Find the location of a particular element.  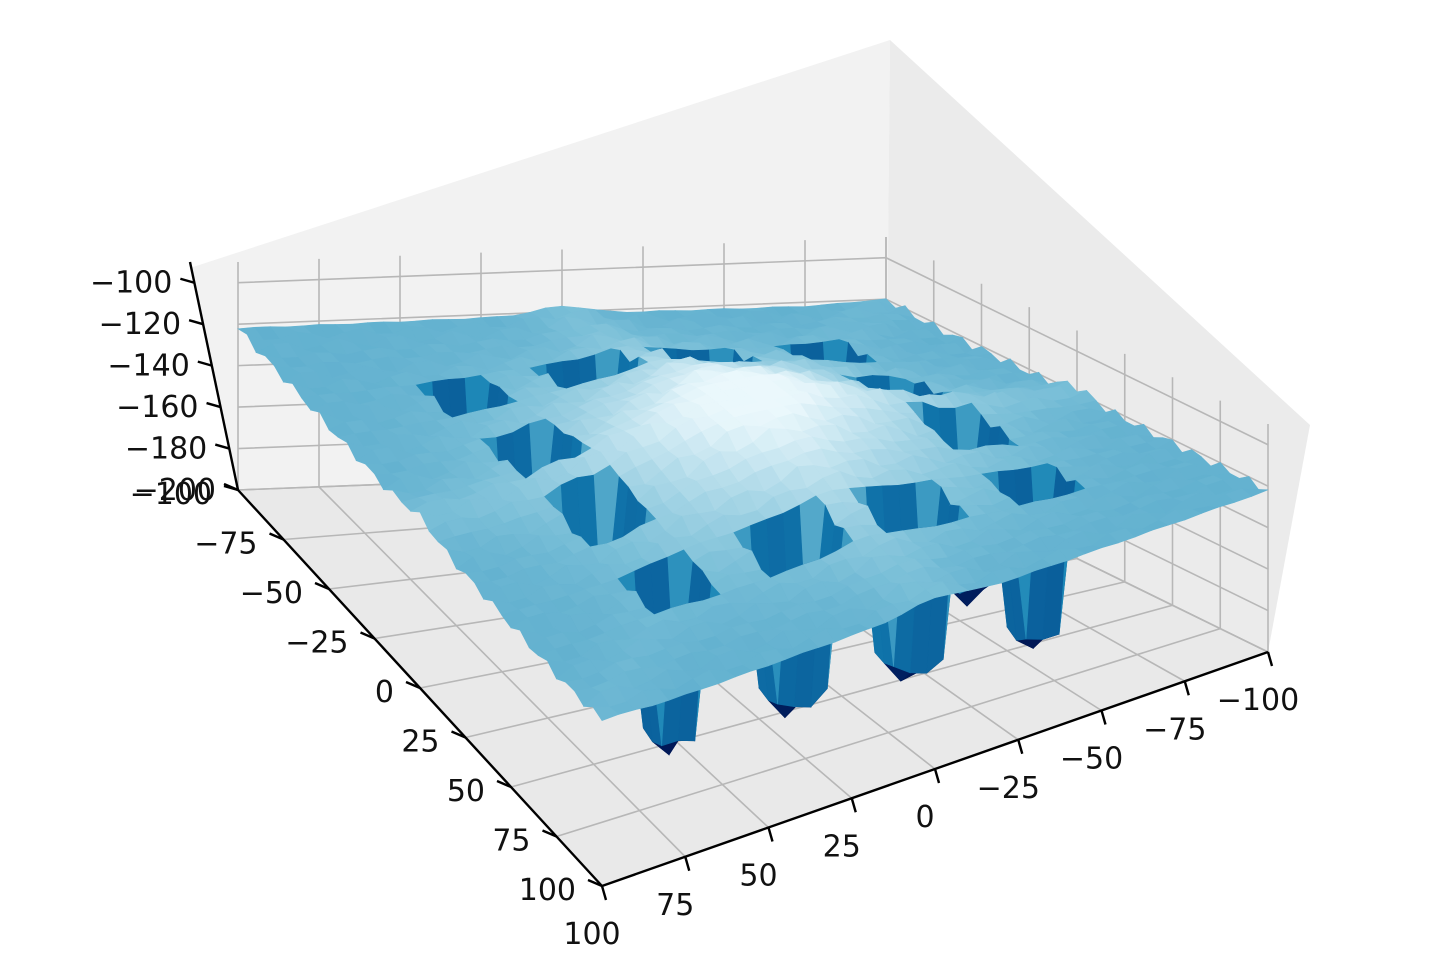

y-tick-label: −75 is located at coordinates (225, 544).